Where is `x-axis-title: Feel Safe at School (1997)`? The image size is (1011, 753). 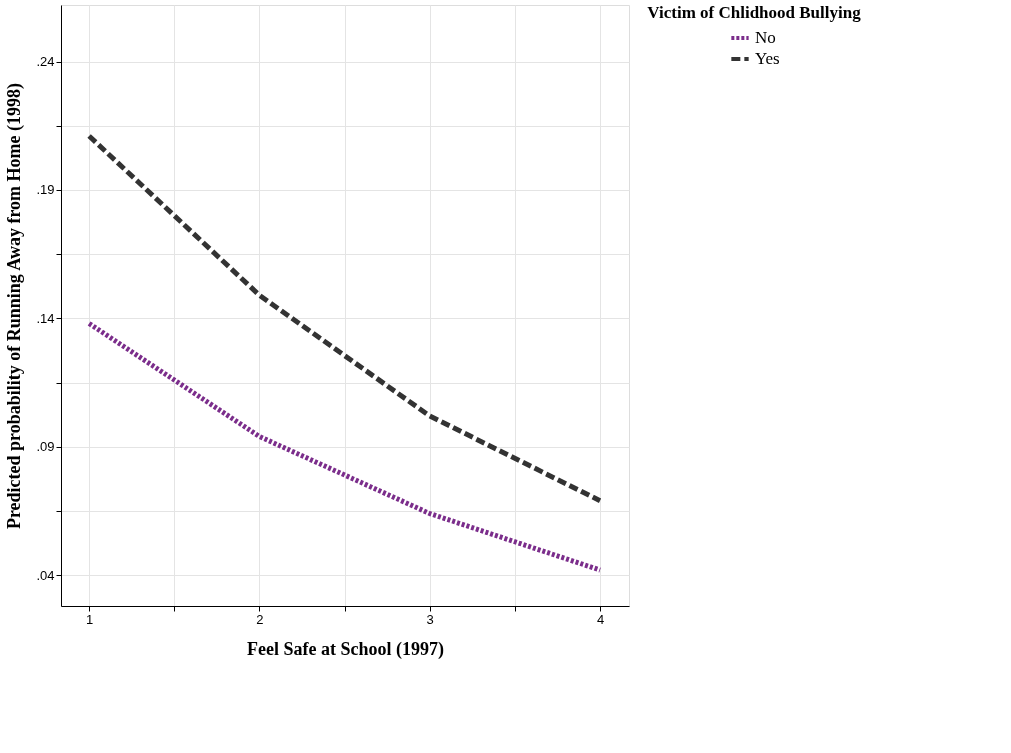
x-axis-title: Feel Safe at School (1997) is located at coordinates (345, 649).